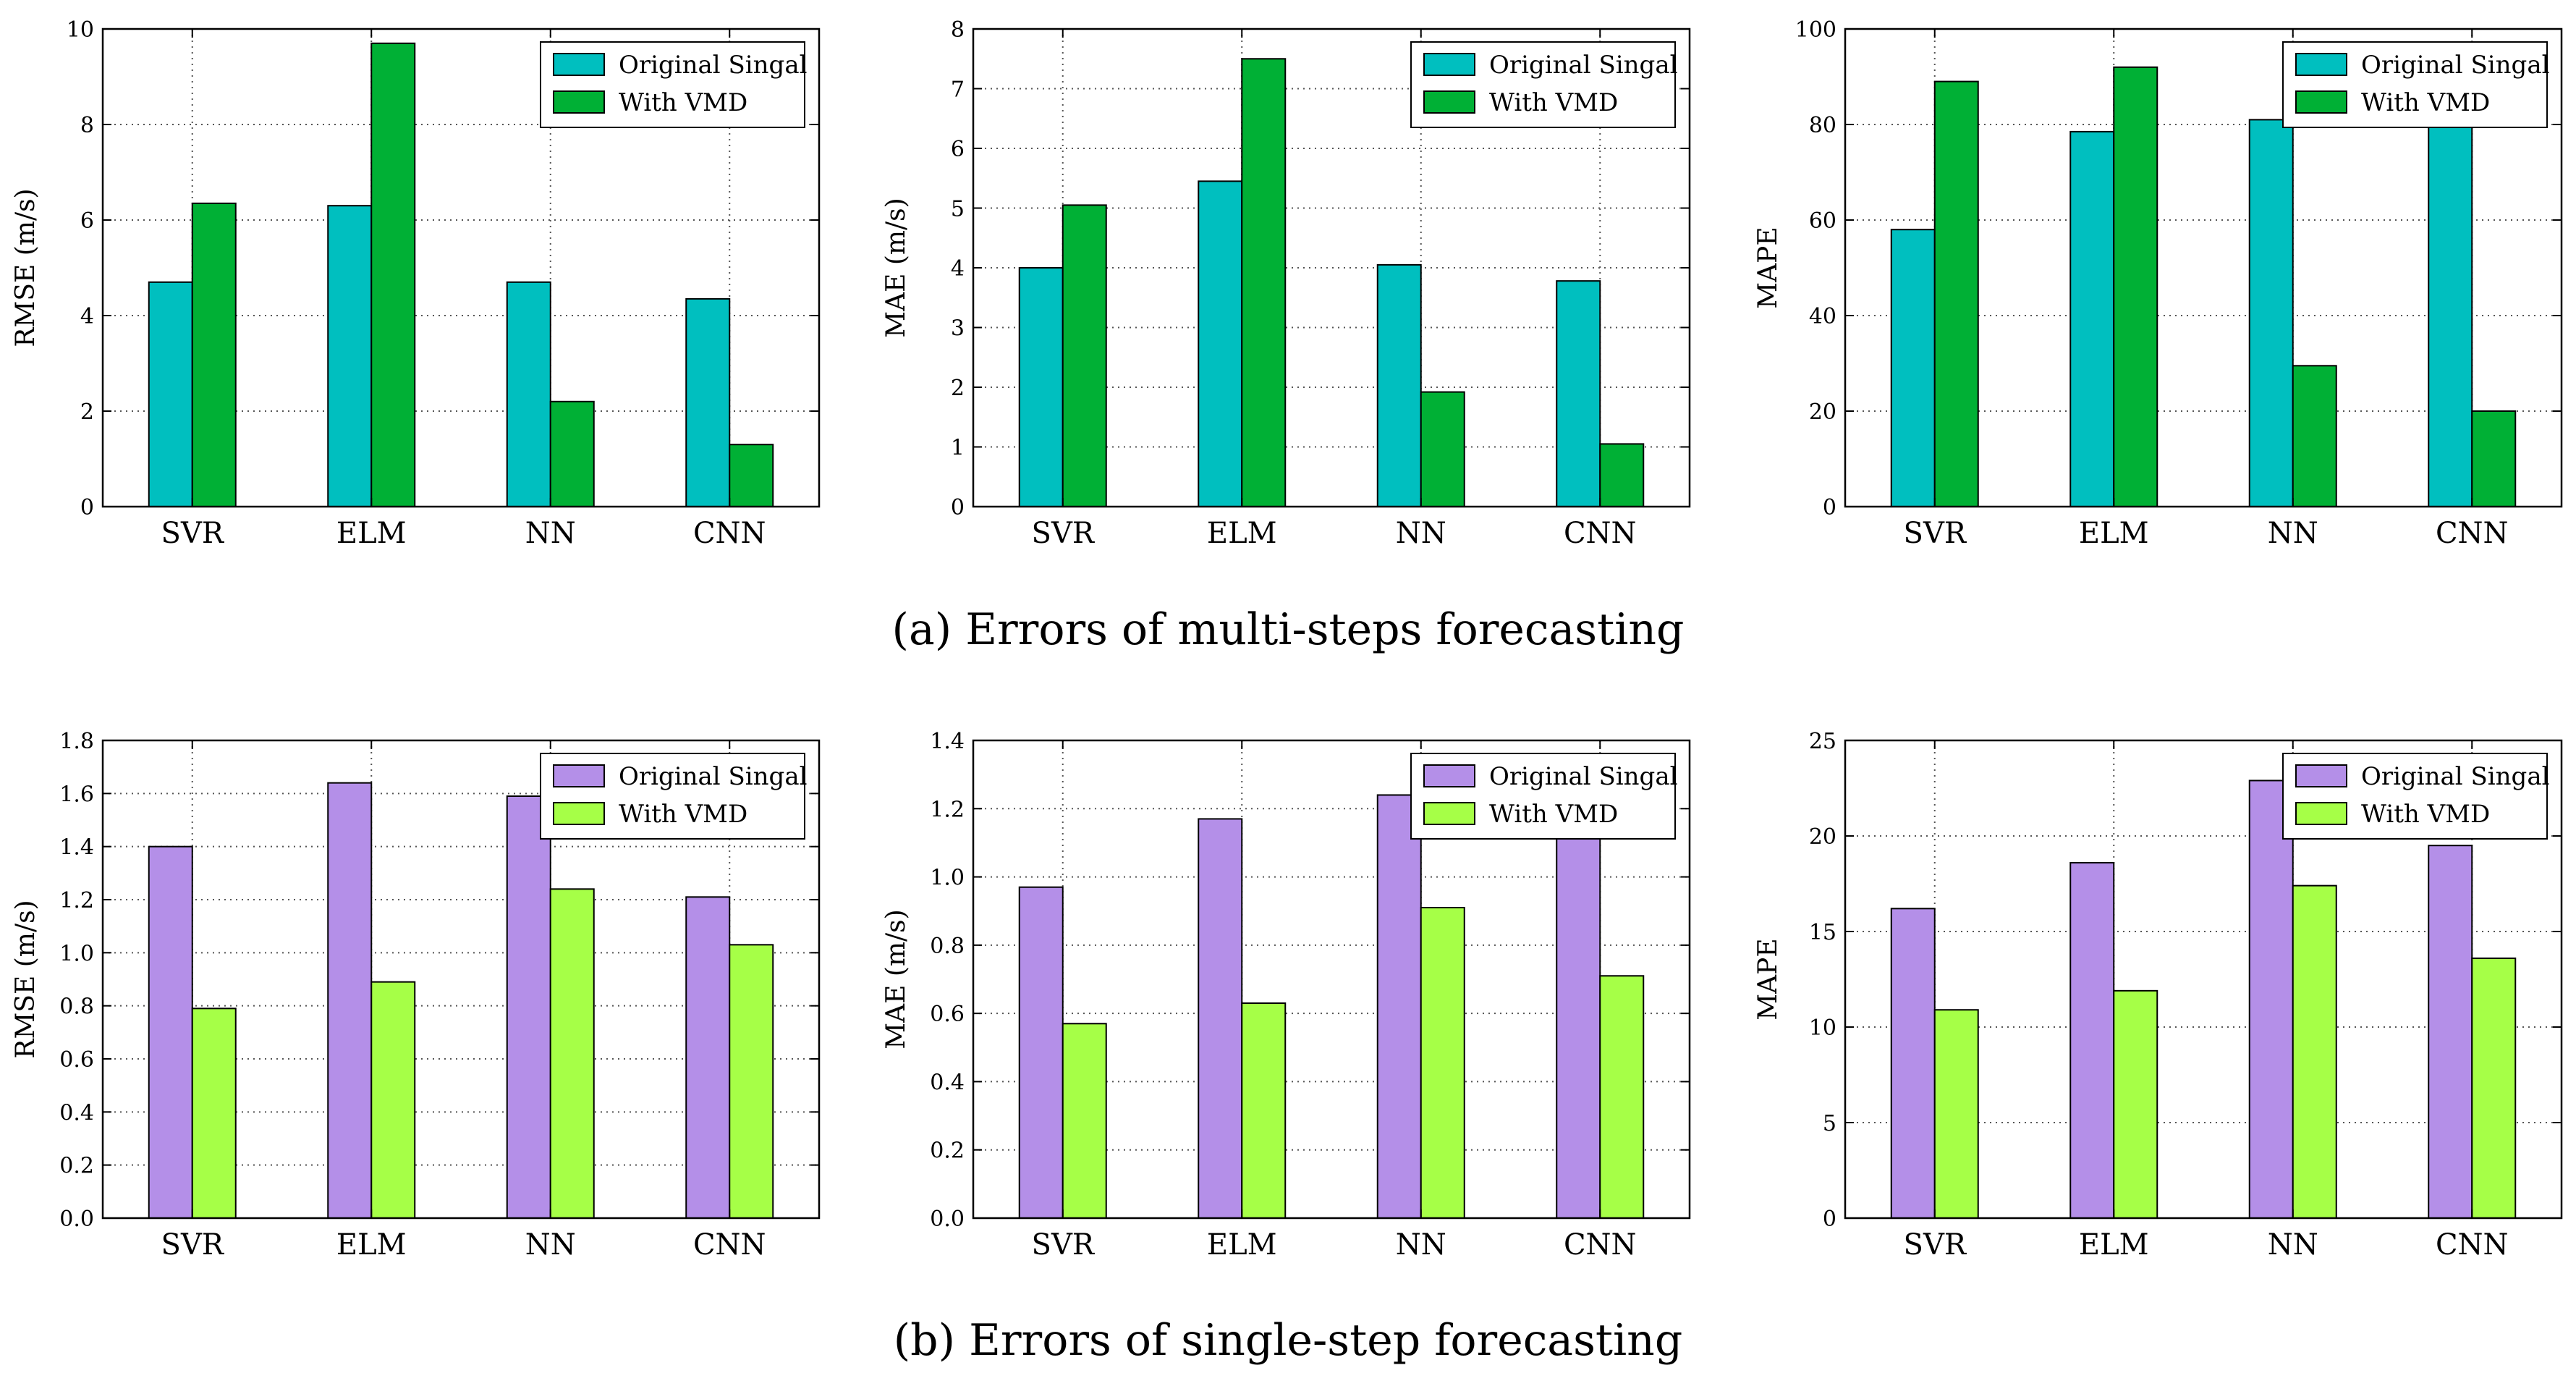  Describe the element at coordinates (947, 1014) in the screenshot. I see `y-tick-label: 0.6` at that location.